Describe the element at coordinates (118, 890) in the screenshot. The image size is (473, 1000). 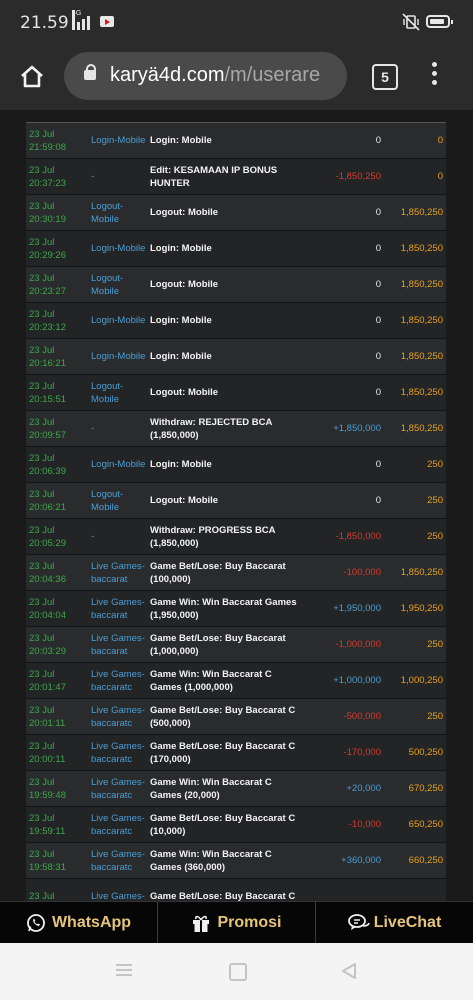
I see `row-type: Live Games-` at that location.